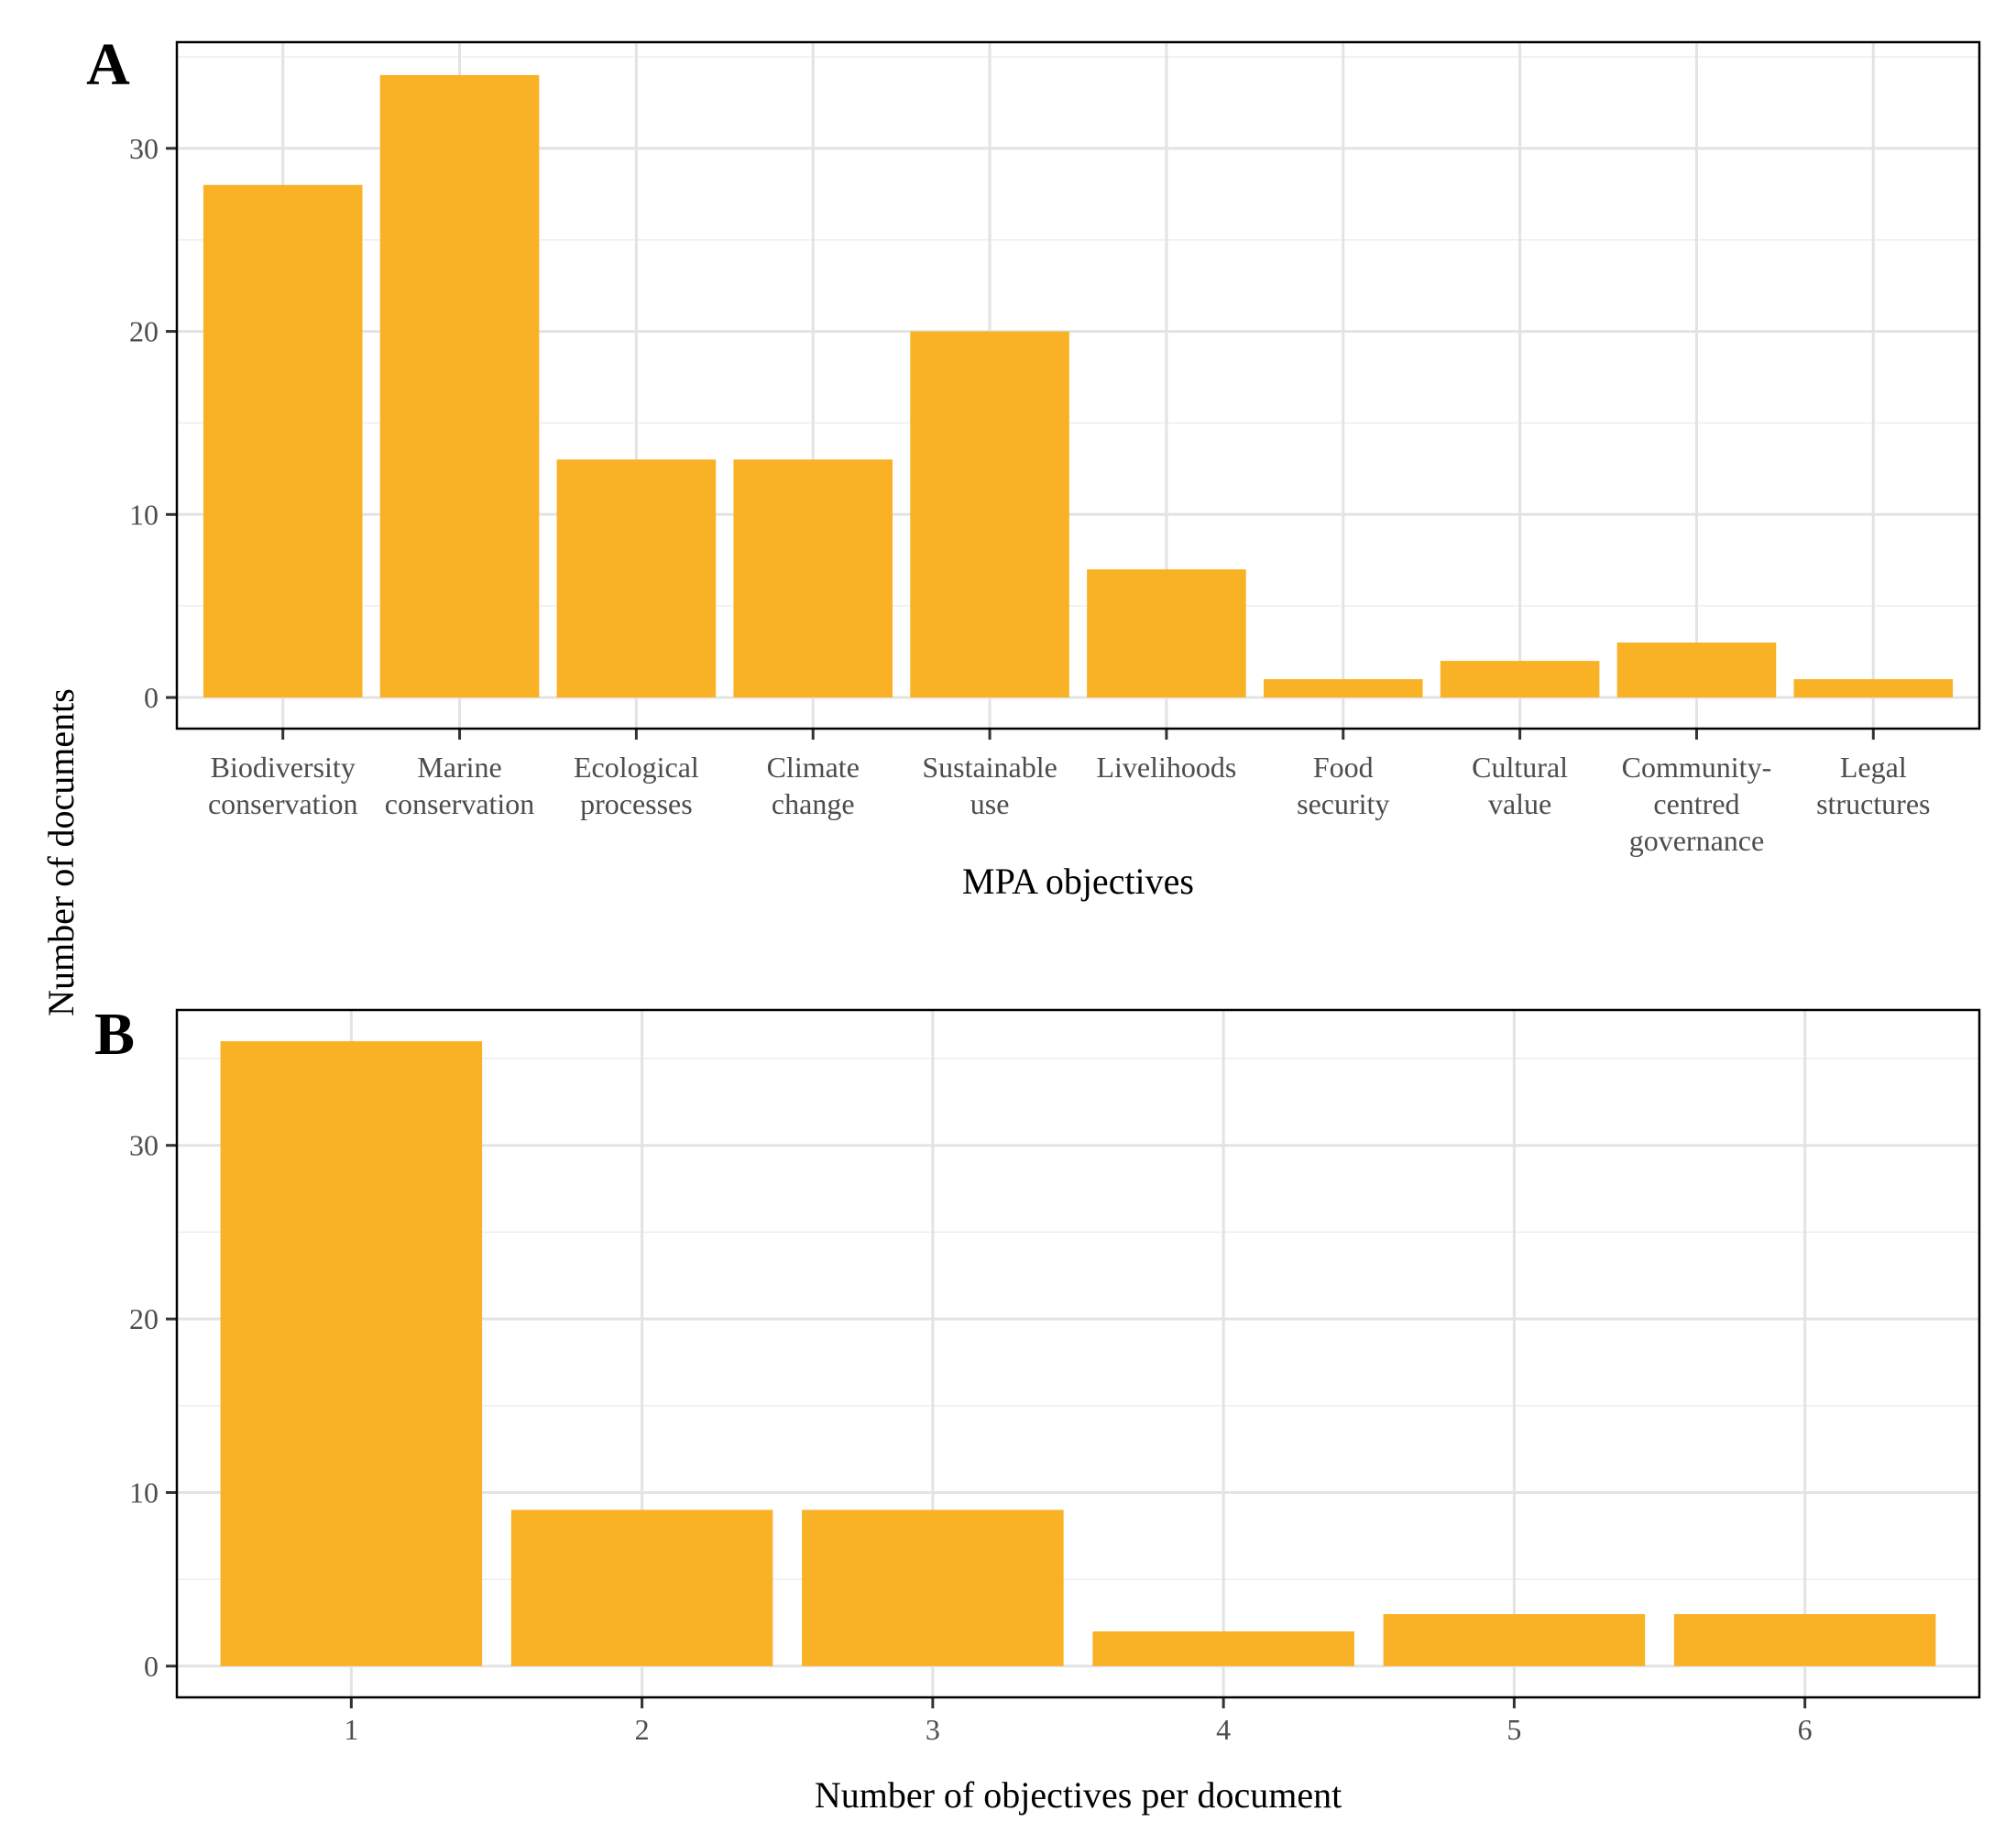 This screenshot has height=1833, width=2016. What do you see at coordinates (1697, 804) in the screenshot?
I see `x-tick-label: Community-centred governance` at bounding box center [1697, 804].